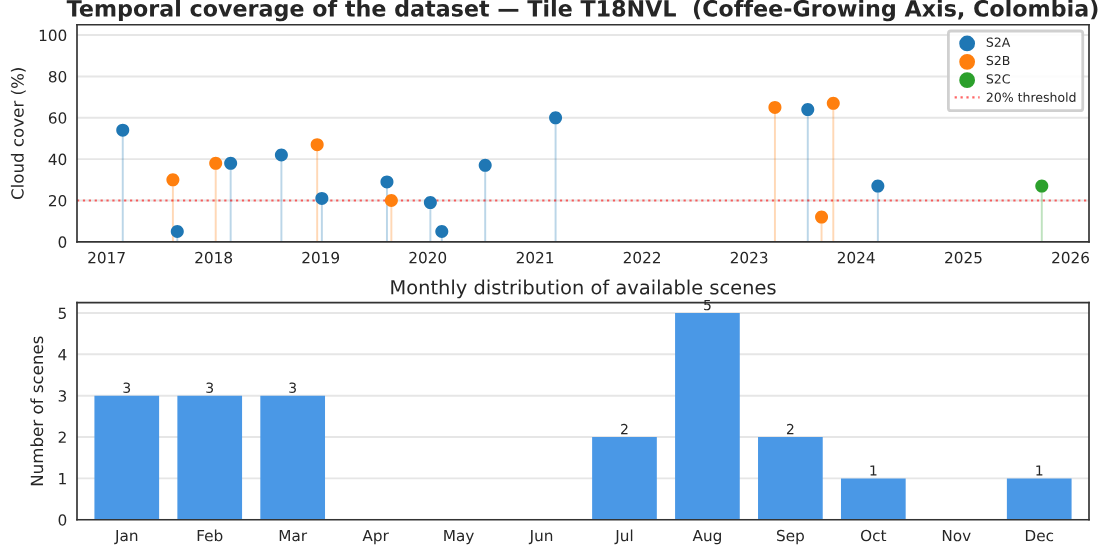 This screenshot has width=1100, height=550. What do you see at coordinates (583, 289) in the screenshot?
I see `chart-title: Monthly distribution of available scenes` at bounding box center [583, 289].